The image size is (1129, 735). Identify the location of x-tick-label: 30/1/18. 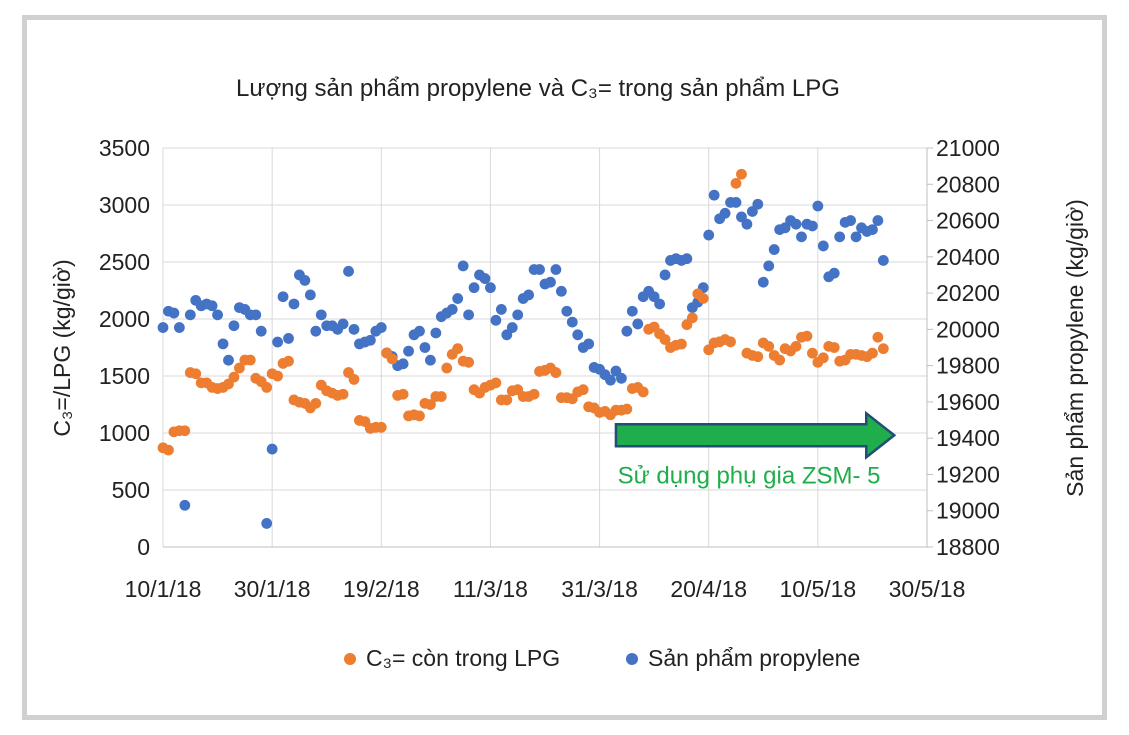
(272, 589).